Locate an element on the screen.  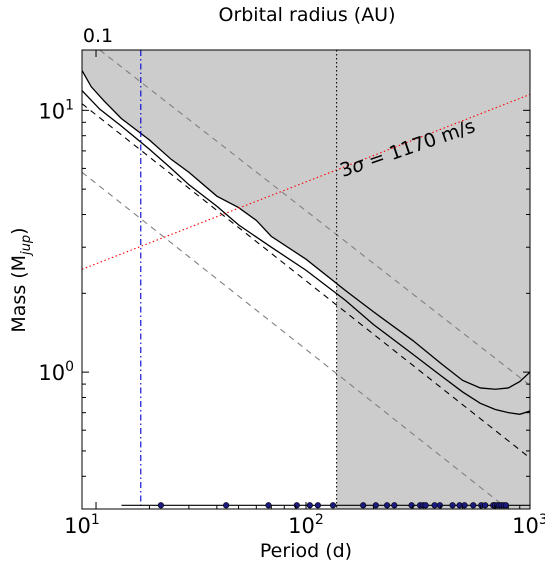
x-tick-label-1000: 103 is located at coordinates (528, 525).